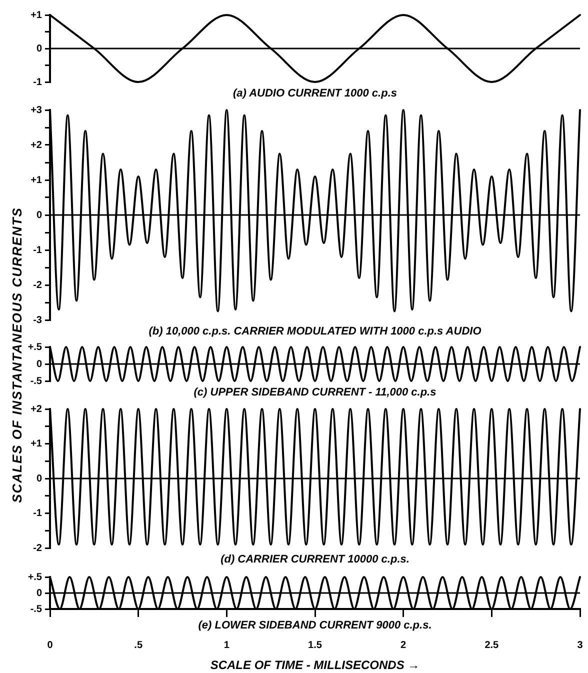 The width and height of the screenshot is (588, 673). Describe the element at coordinates (227, 645) in the screenshot. I see `x-tick-label: 1` at that location.